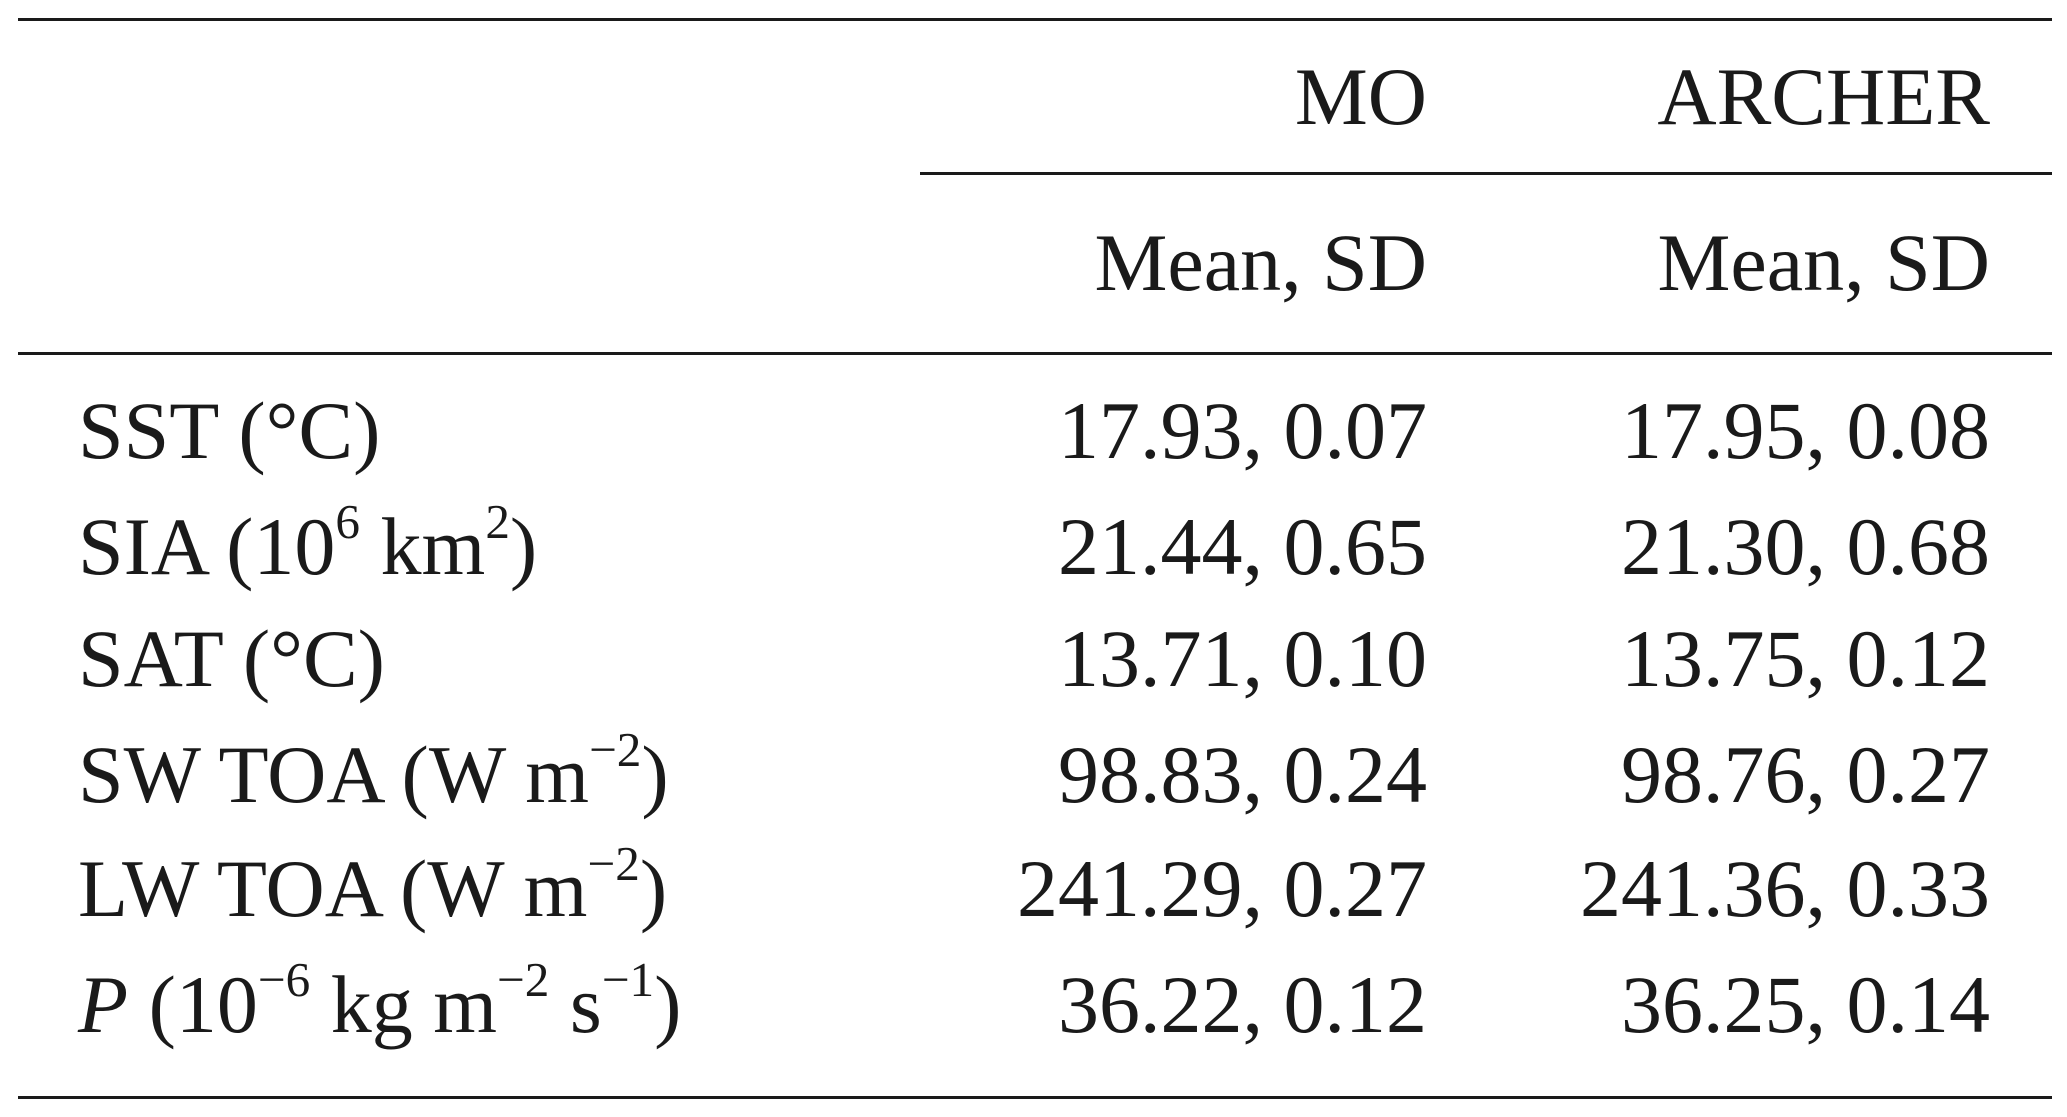 The image size is (2067, 1117). What do you see at coordinates (1035, 19) in the screenshot?
I see `top-rule` at bounding box center [1035, 19].